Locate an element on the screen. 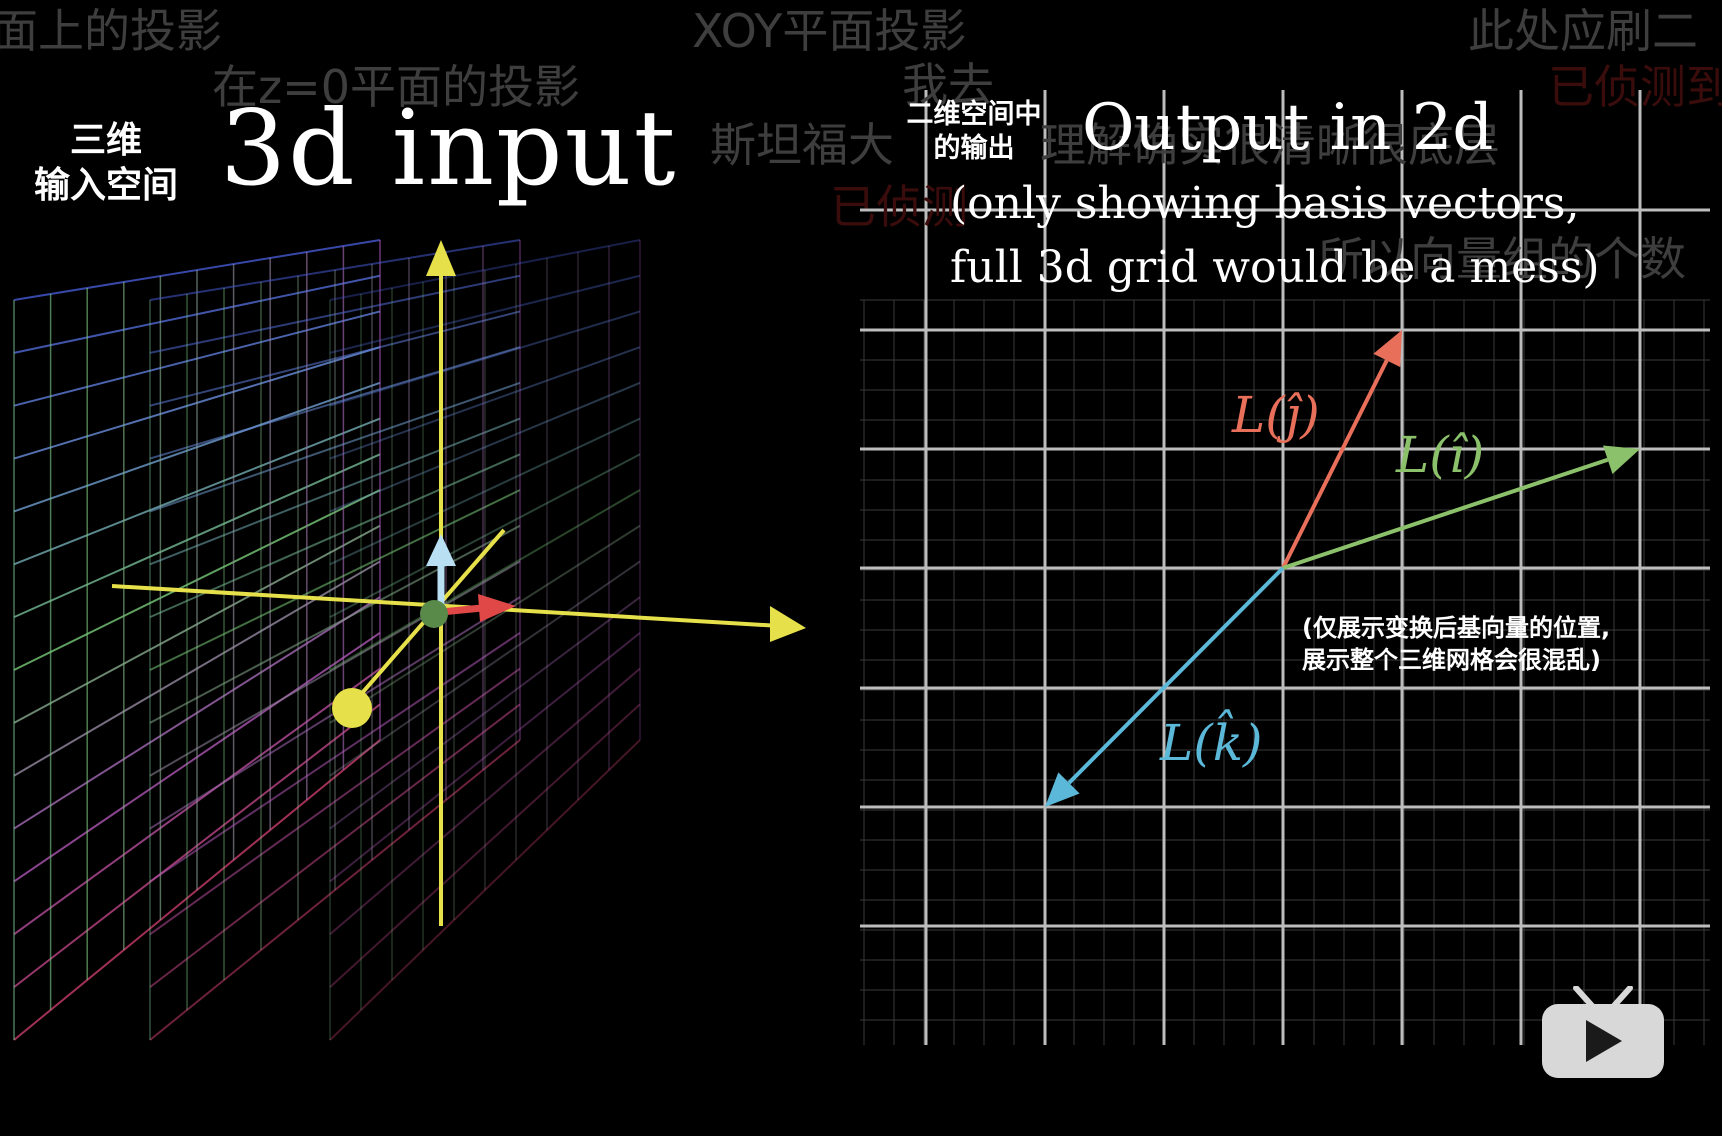 The image size is (1722, 1142). origin-point is located at coordinates (434, 614).